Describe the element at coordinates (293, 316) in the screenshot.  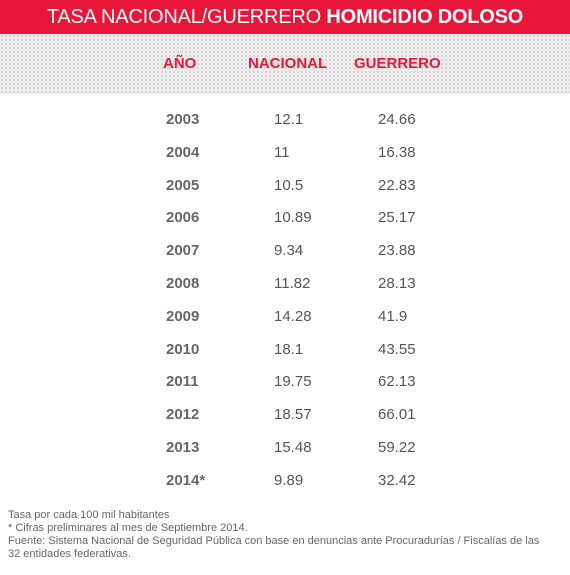
I see `table-cell-nacional: 14.28` at that location.